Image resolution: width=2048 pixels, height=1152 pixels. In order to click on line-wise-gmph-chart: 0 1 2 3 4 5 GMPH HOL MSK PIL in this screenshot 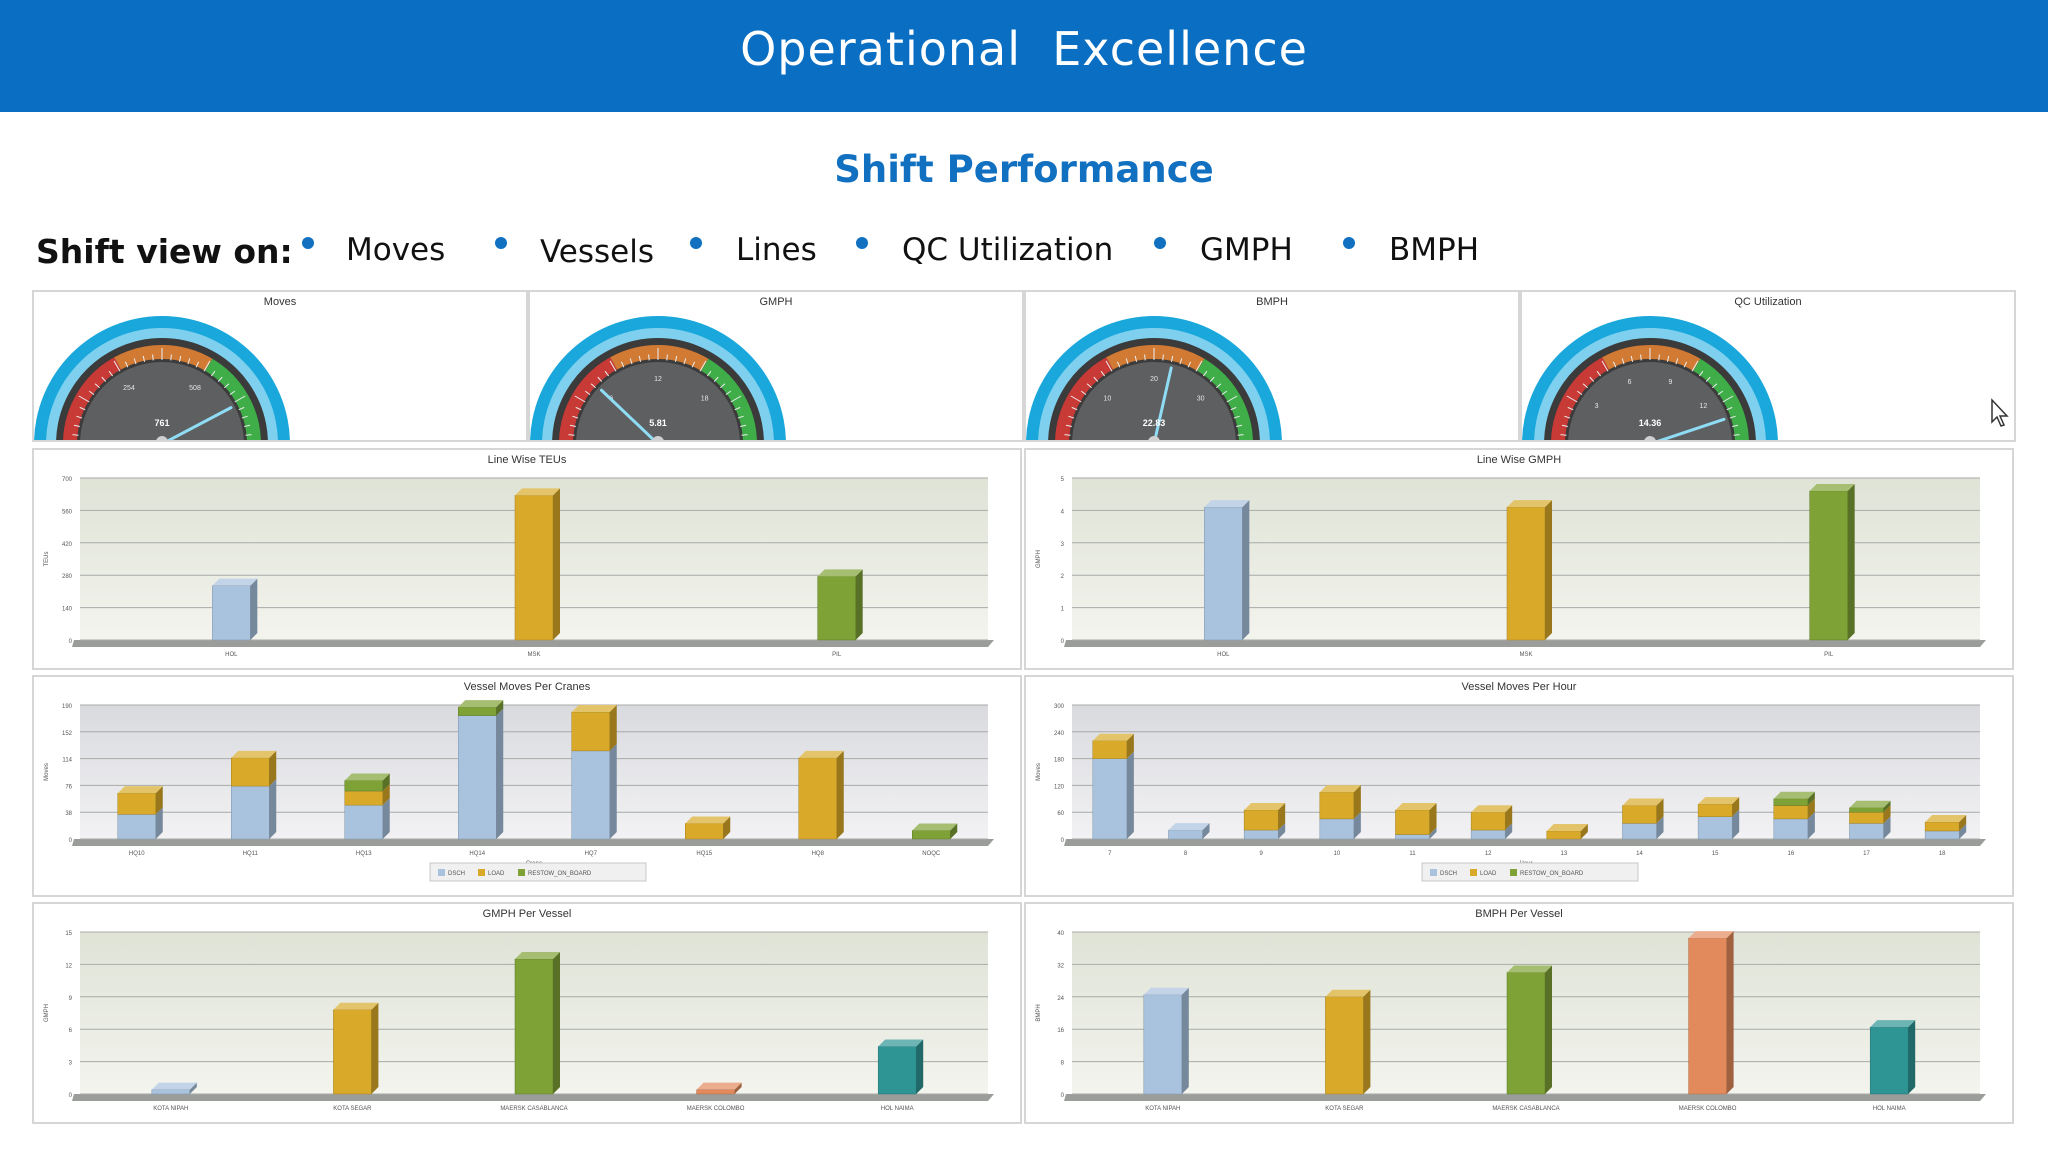, I will do `click(1511, 567)`.